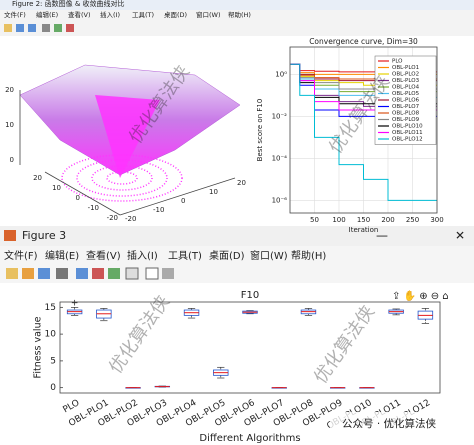 The width and height of the screenshot is (474, 445). Describe the element at coordinates (68, 4) in the screenshot. I see `window-title: Figure 2: 函数图像 & 收敛曲线对比` at that location.